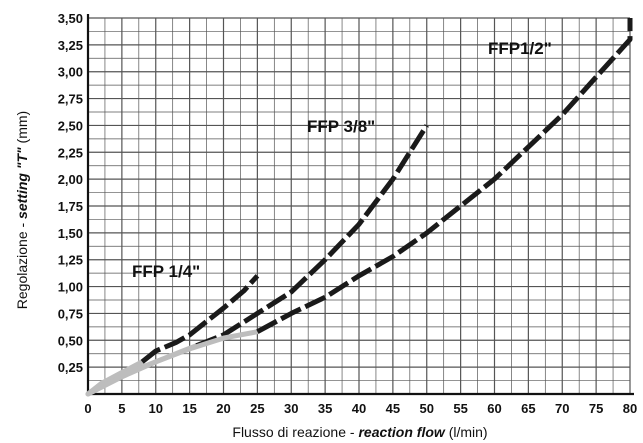 The image size is (643, 443). Describe the element at coordinates (70, 99) in the screenshot. I see `y-tick-label: 2,75` at that location.